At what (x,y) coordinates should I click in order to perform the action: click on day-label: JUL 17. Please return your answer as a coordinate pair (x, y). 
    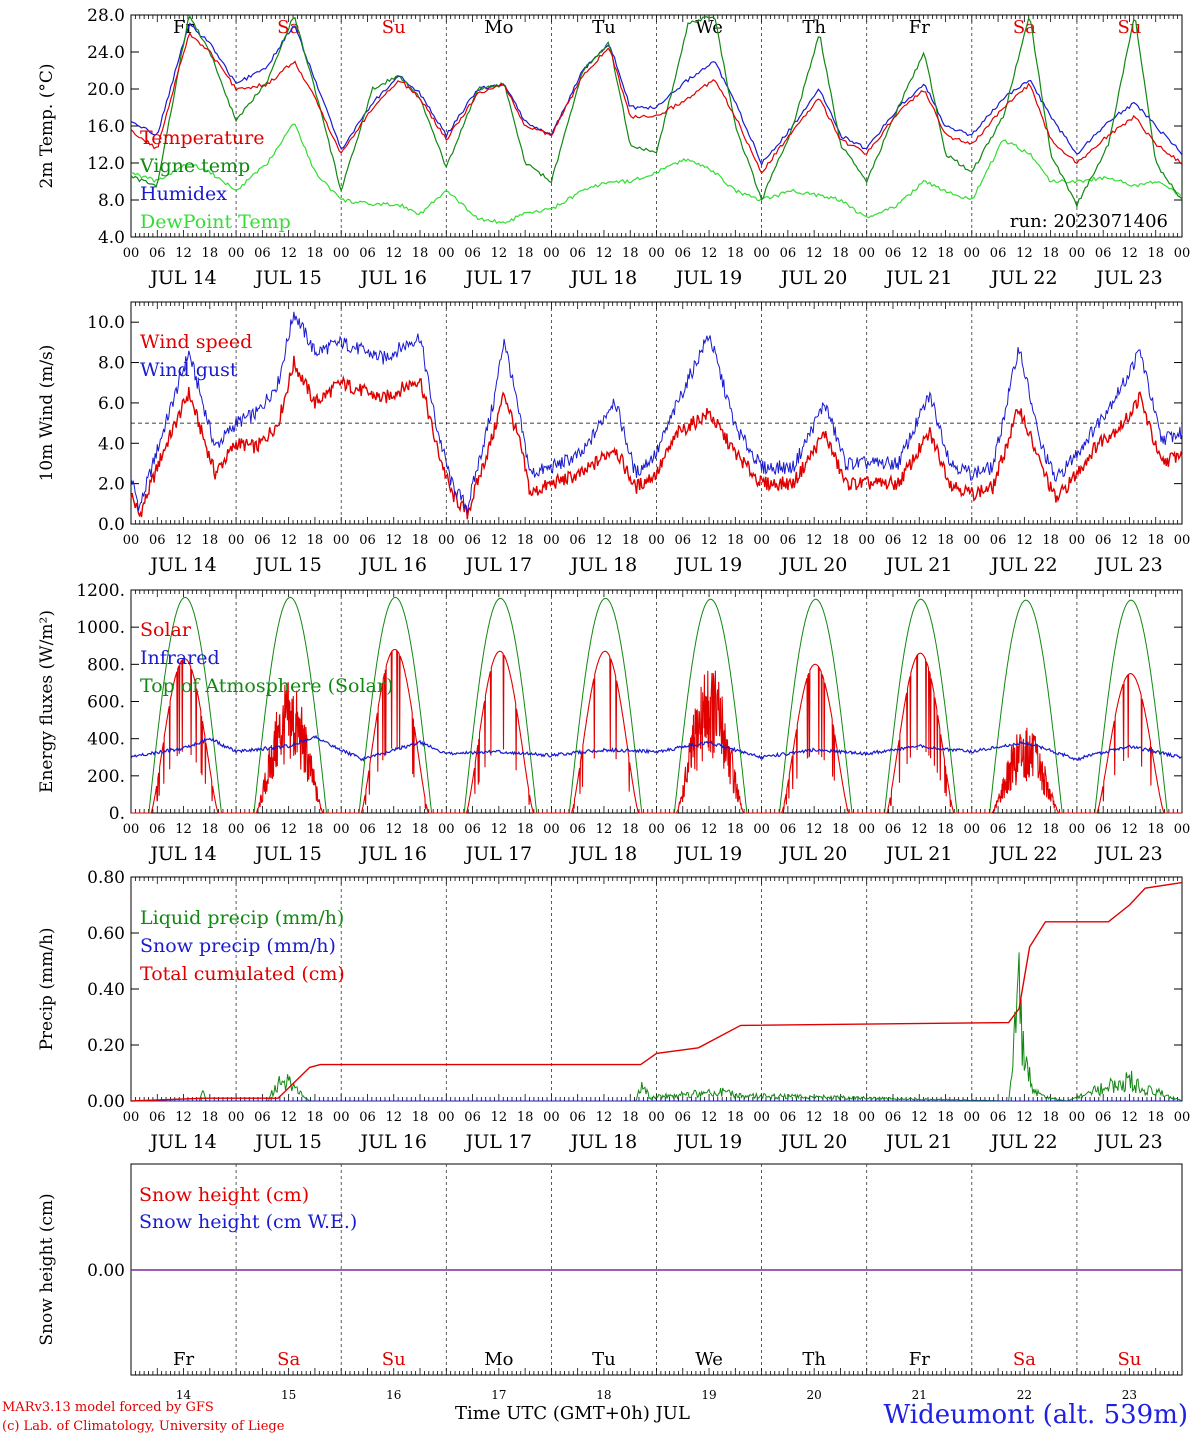
    Looking at the image, I should click on (498, 854).